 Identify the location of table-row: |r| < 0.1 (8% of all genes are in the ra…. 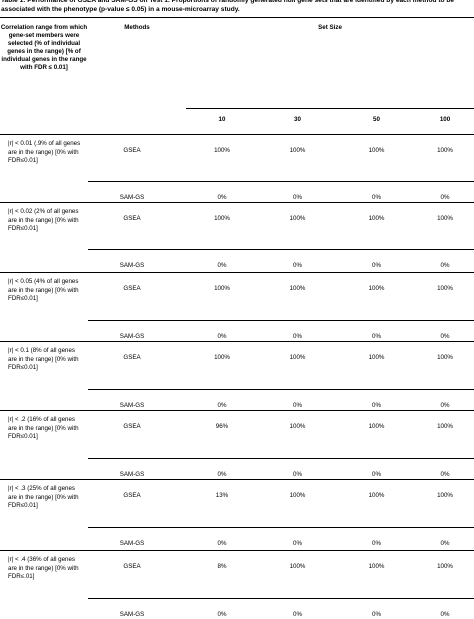
(237, 366).